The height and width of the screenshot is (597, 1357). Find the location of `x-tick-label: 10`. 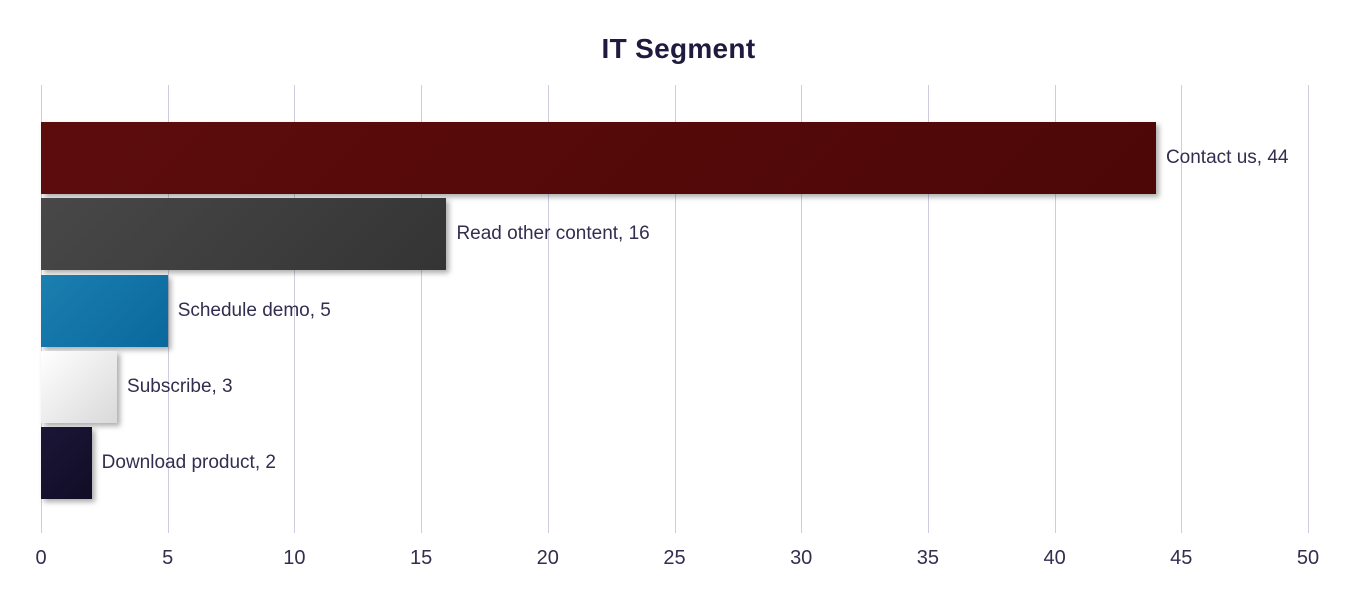

x-tick-label: 10 is located at coordinates (294, 558).